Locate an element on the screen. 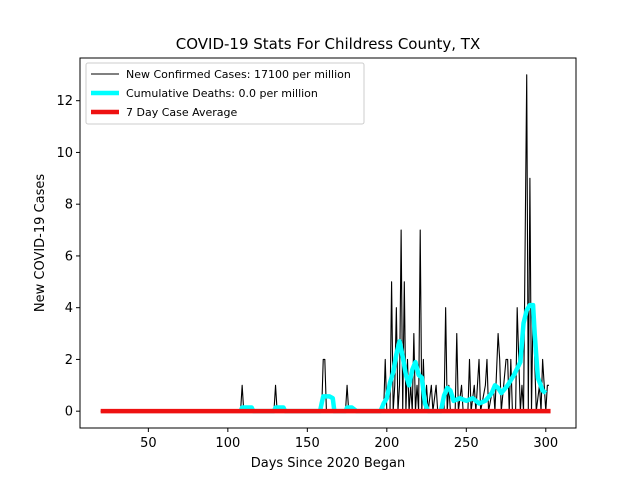 The image size is (640, 480). x-tick-label: 250 is located at coordinates (466, 443).